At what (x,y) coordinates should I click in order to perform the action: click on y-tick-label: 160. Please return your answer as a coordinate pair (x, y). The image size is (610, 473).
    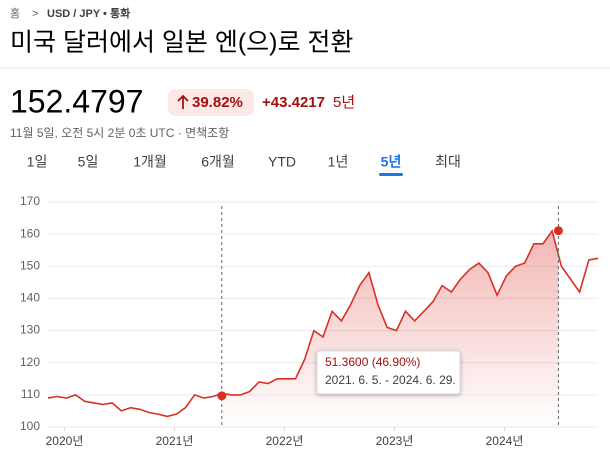
    Looking at the image, I should click on (30, 233).